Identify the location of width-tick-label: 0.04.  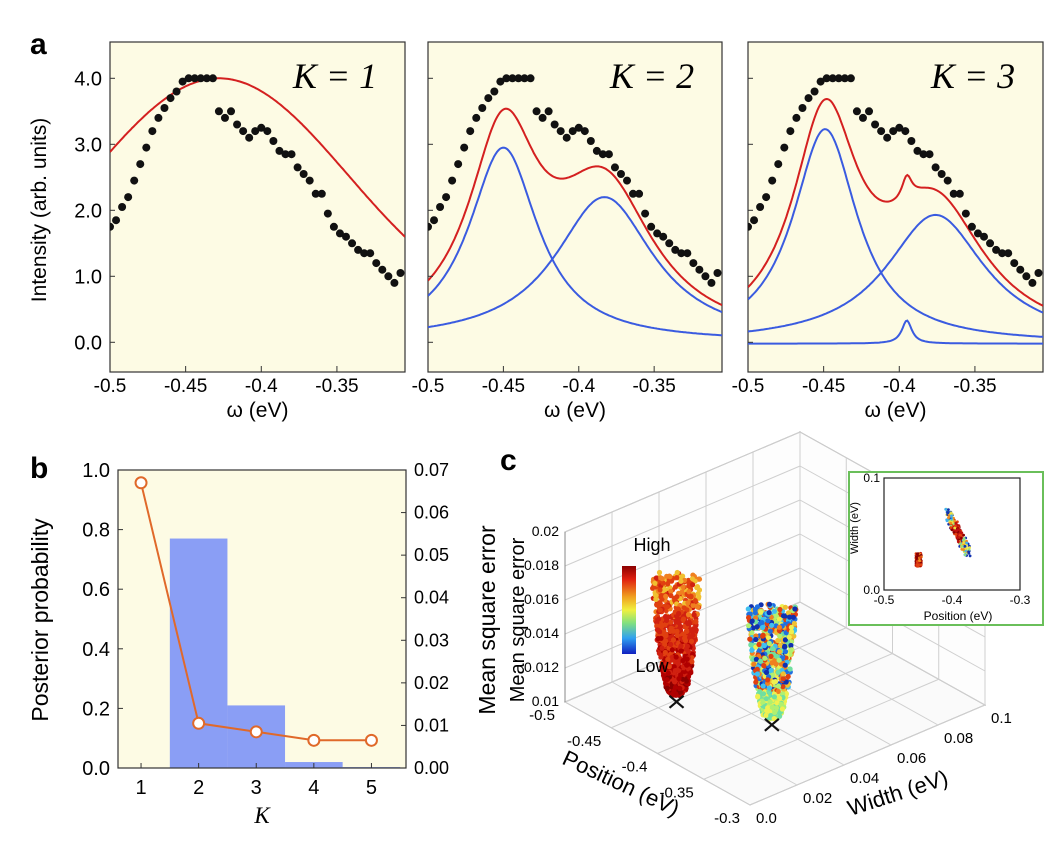
(864, 778).